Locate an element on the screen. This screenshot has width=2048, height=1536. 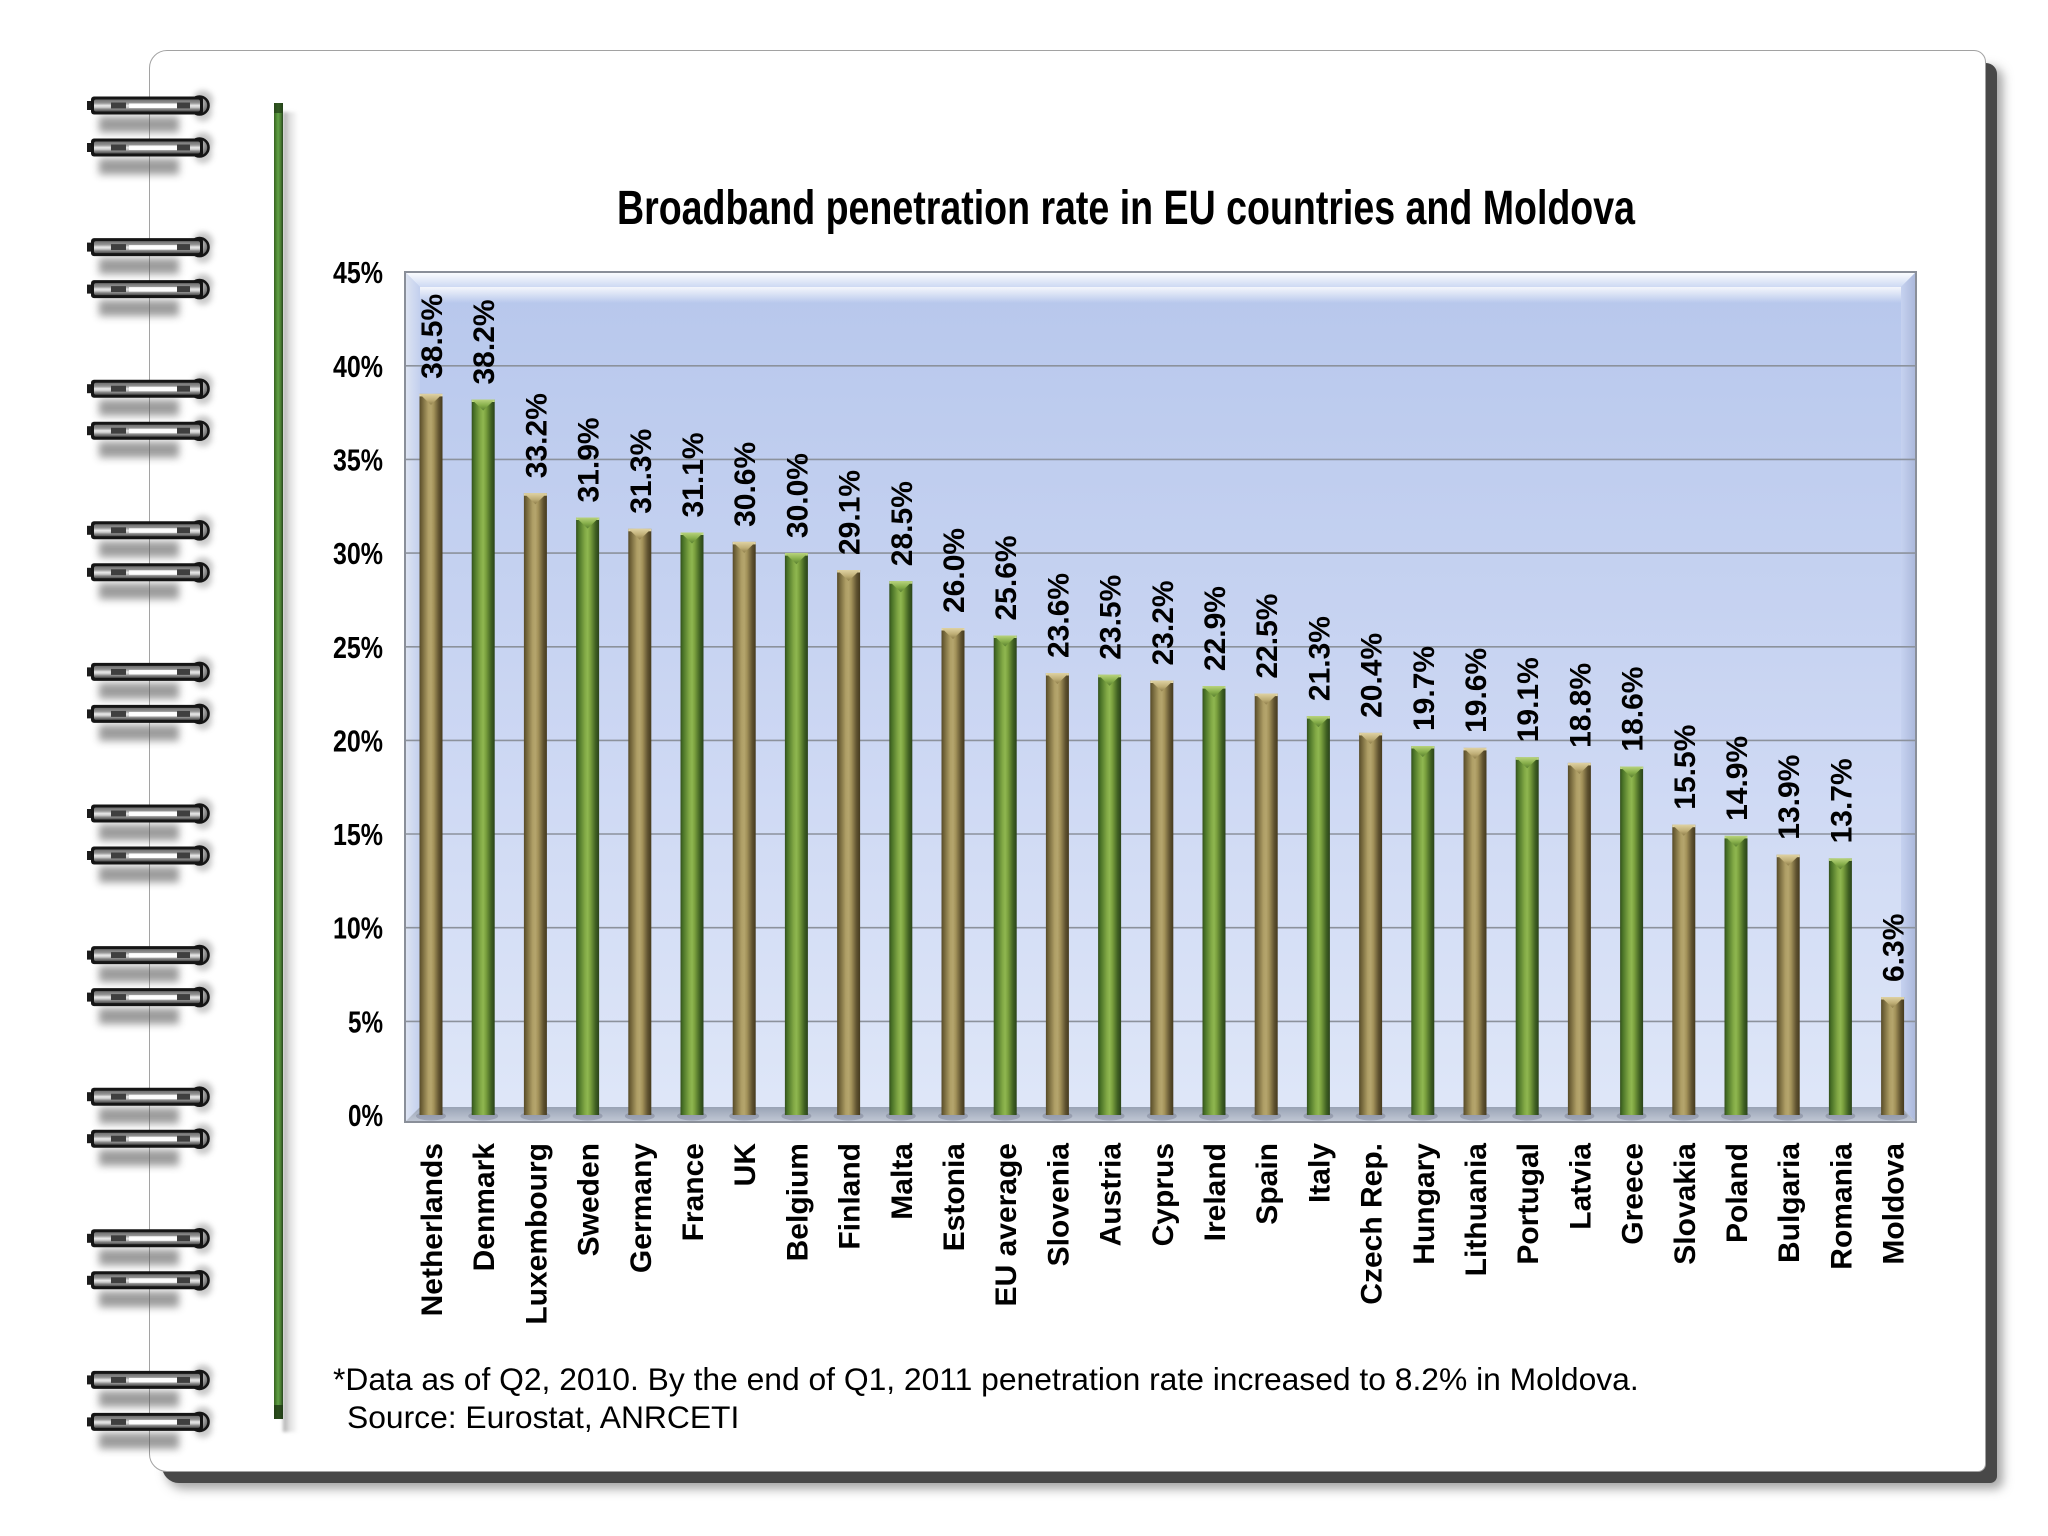
svg-text: Denmark is located at coordinates (484, 1207).